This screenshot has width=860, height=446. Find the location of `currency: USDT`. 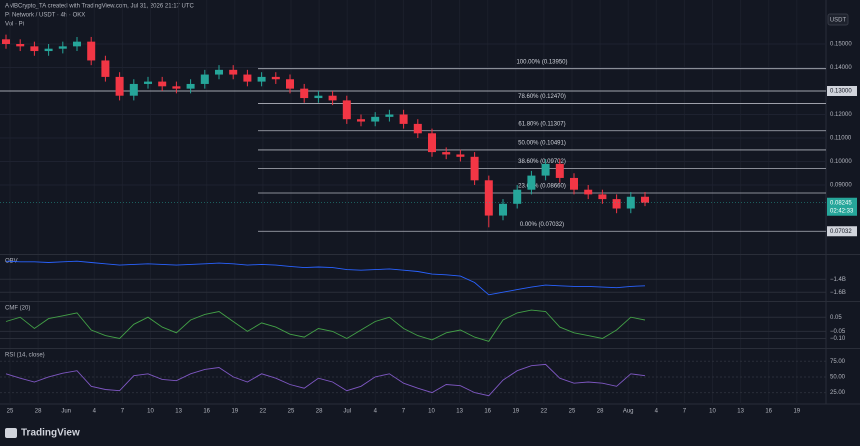

currency: USDT is located at coordinates (838, 21).